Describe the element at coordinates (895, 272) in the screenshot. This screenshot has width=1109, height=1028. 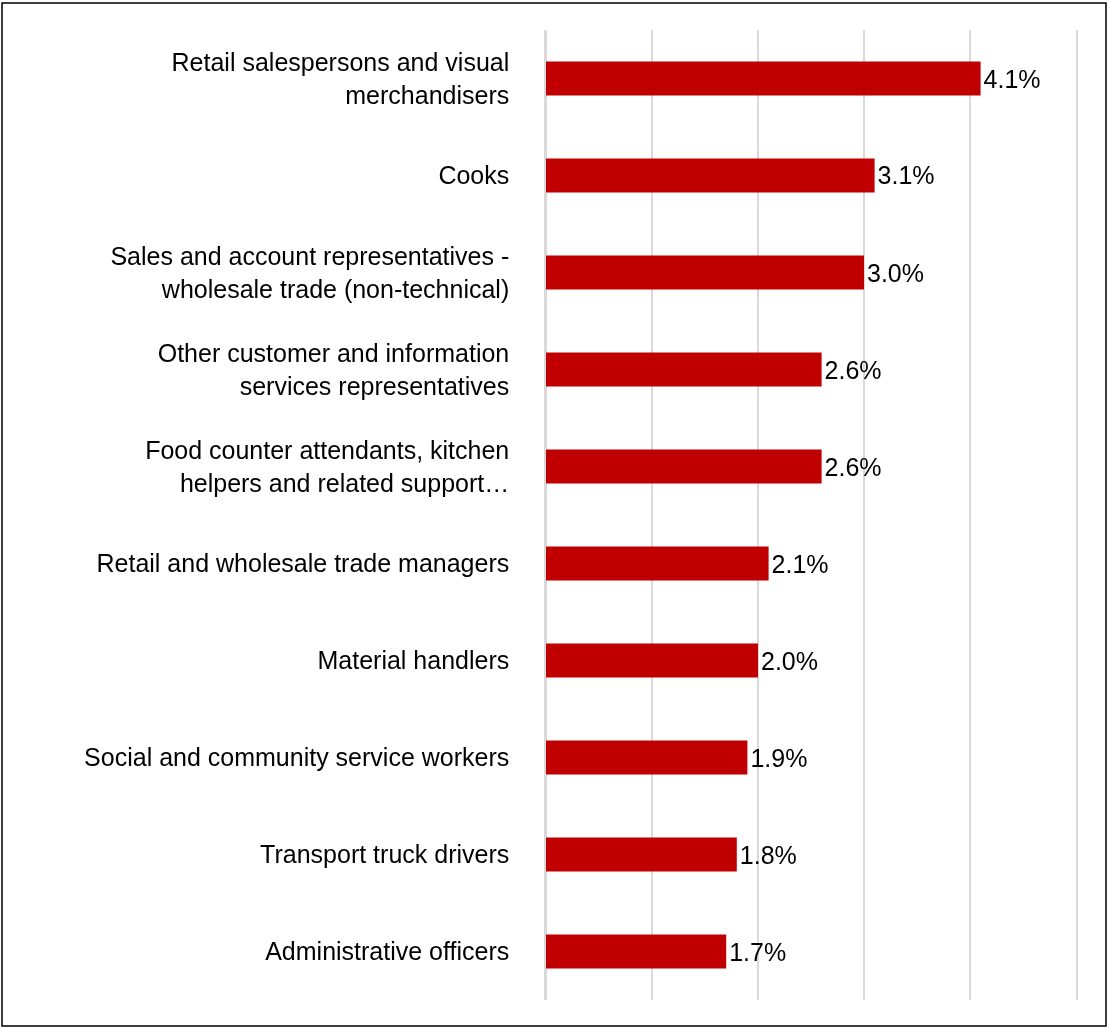
I see `data-label: 3.0%` at that location.